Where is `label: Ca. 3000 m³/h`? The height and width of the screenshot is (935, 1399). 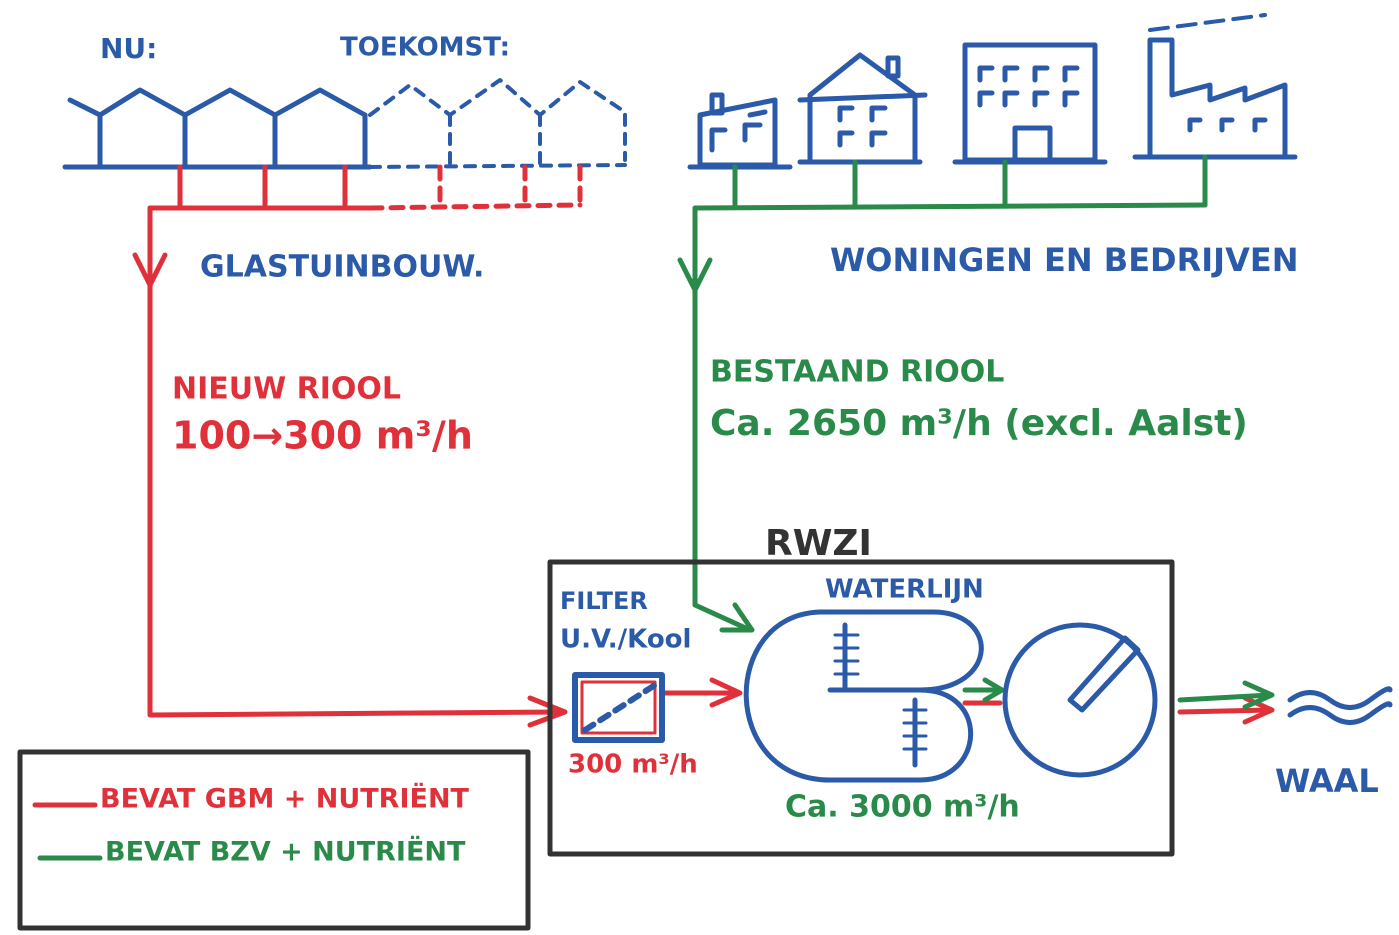
label: Ca. 3000 m³/h is located at coordinates (902, 807).